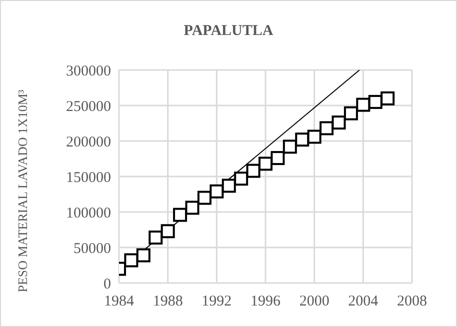  Describe the element at coordinates (412, 302) in the screenshot. I see `x-tick-label: 2008` at that location.